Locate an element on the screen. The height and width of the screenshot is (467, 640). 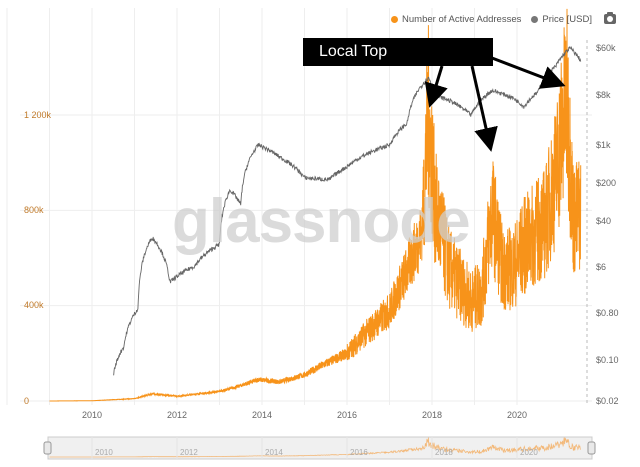
y-left-tick: 400k is located at coordinates (34, 305).